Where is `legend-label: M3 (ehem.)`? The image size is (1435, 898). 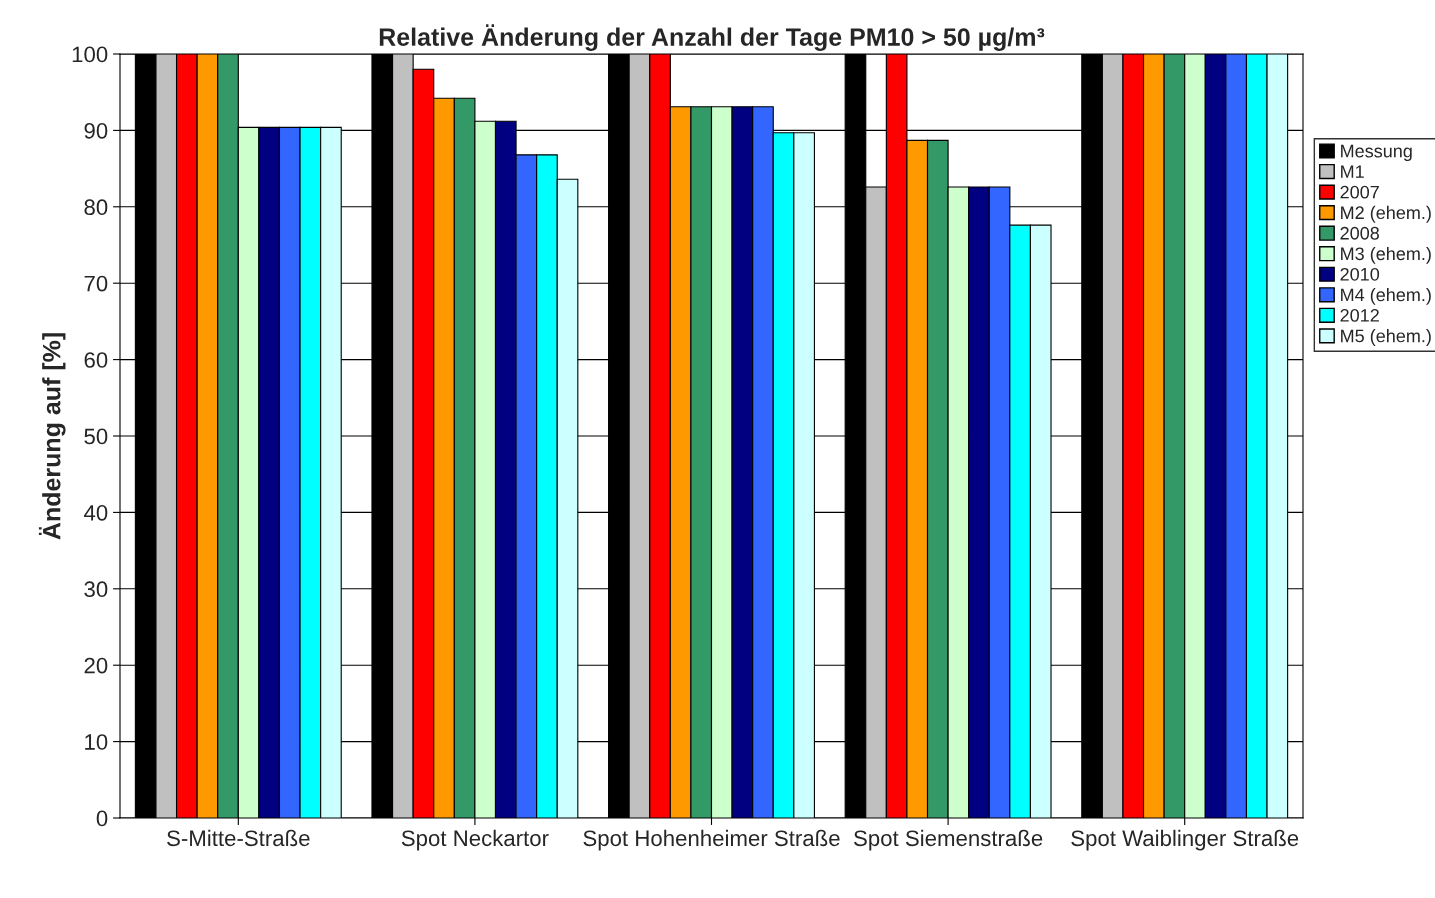 legend-label: M3 (ehem.) is located at coordinates (1386, 255).